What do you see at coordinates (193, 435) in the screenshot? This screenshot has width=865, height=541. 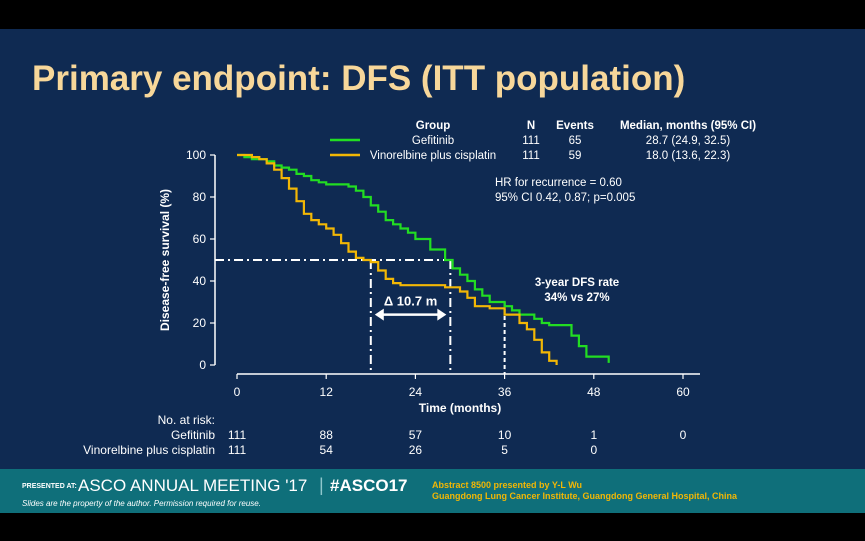 I see `risk-row-label: Gefitinib` at bounding box center [193, 435].